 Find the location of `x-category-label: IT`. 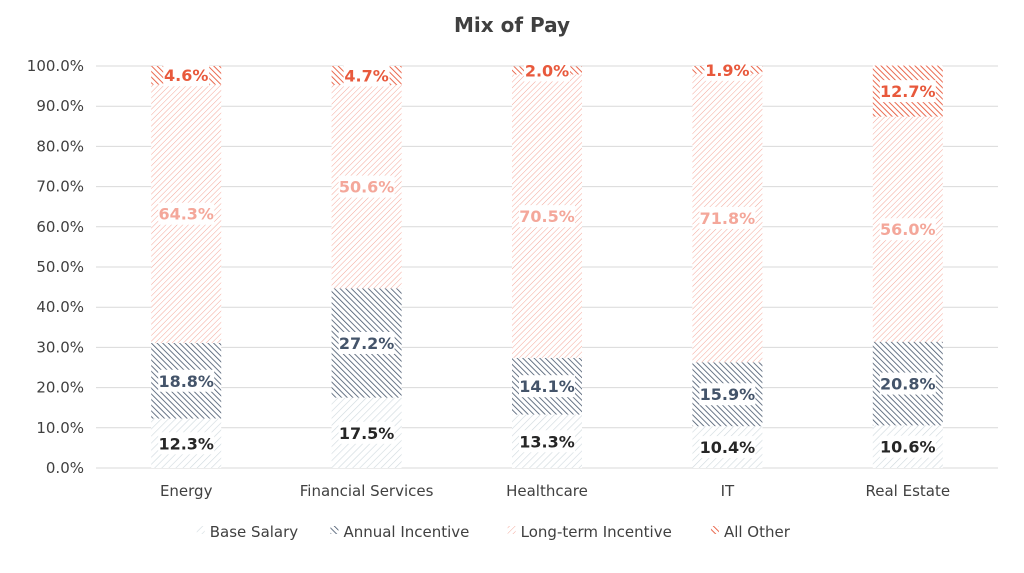

x-category-label: IT is located at coordinates (728, 491).